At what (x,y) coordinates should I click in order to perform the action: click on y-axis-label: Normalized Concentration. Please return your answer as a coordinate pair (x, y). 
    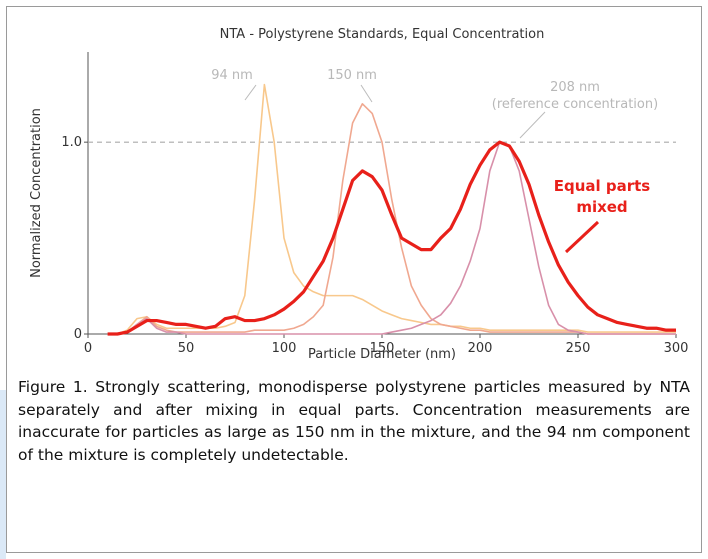
    Looking at the image, I should click on (36, 193).